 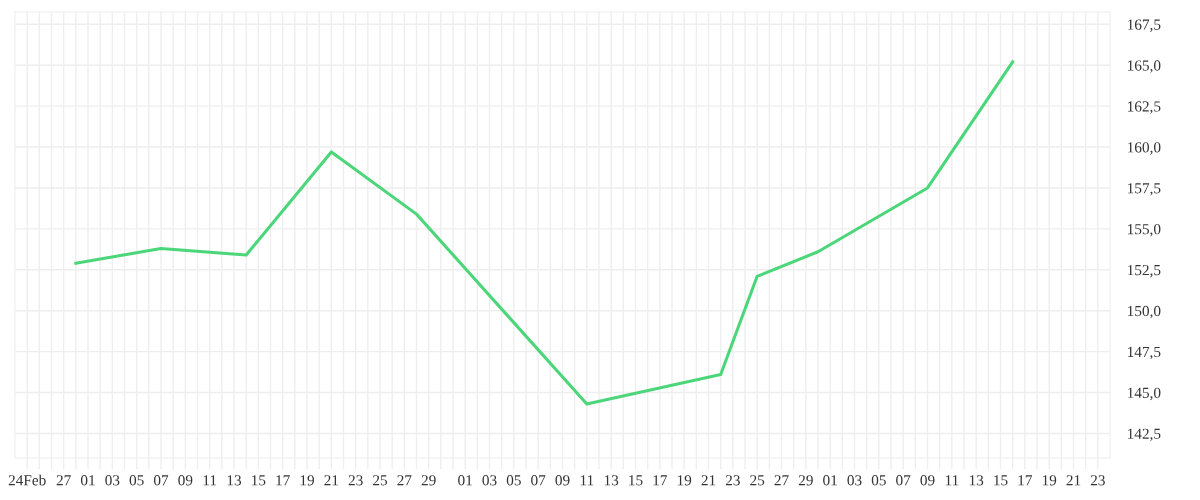 I want to click on x-tick-label: 24Feb, so click(x=27, y=480).